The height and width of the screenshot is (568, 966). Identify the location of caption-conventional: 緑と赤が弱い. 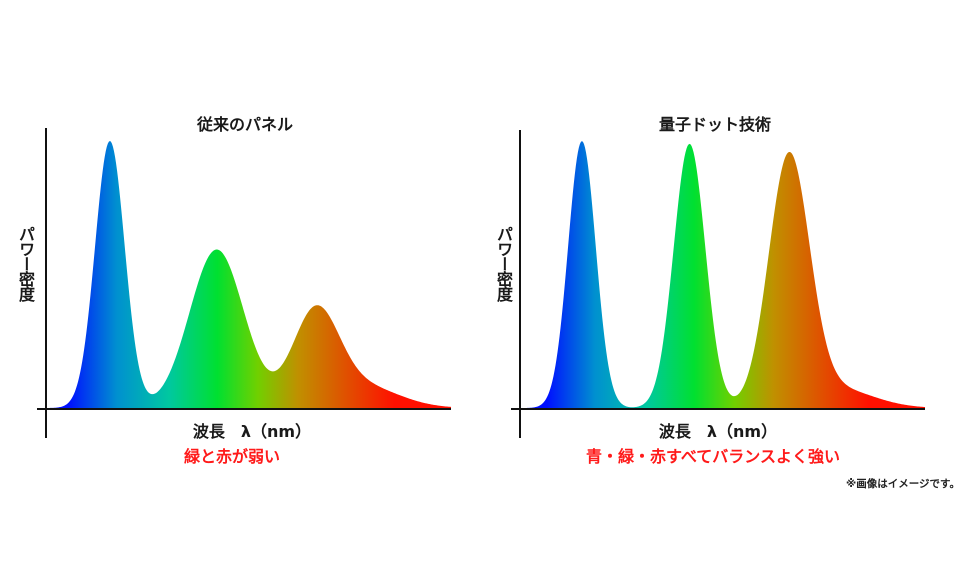
(232, 456).